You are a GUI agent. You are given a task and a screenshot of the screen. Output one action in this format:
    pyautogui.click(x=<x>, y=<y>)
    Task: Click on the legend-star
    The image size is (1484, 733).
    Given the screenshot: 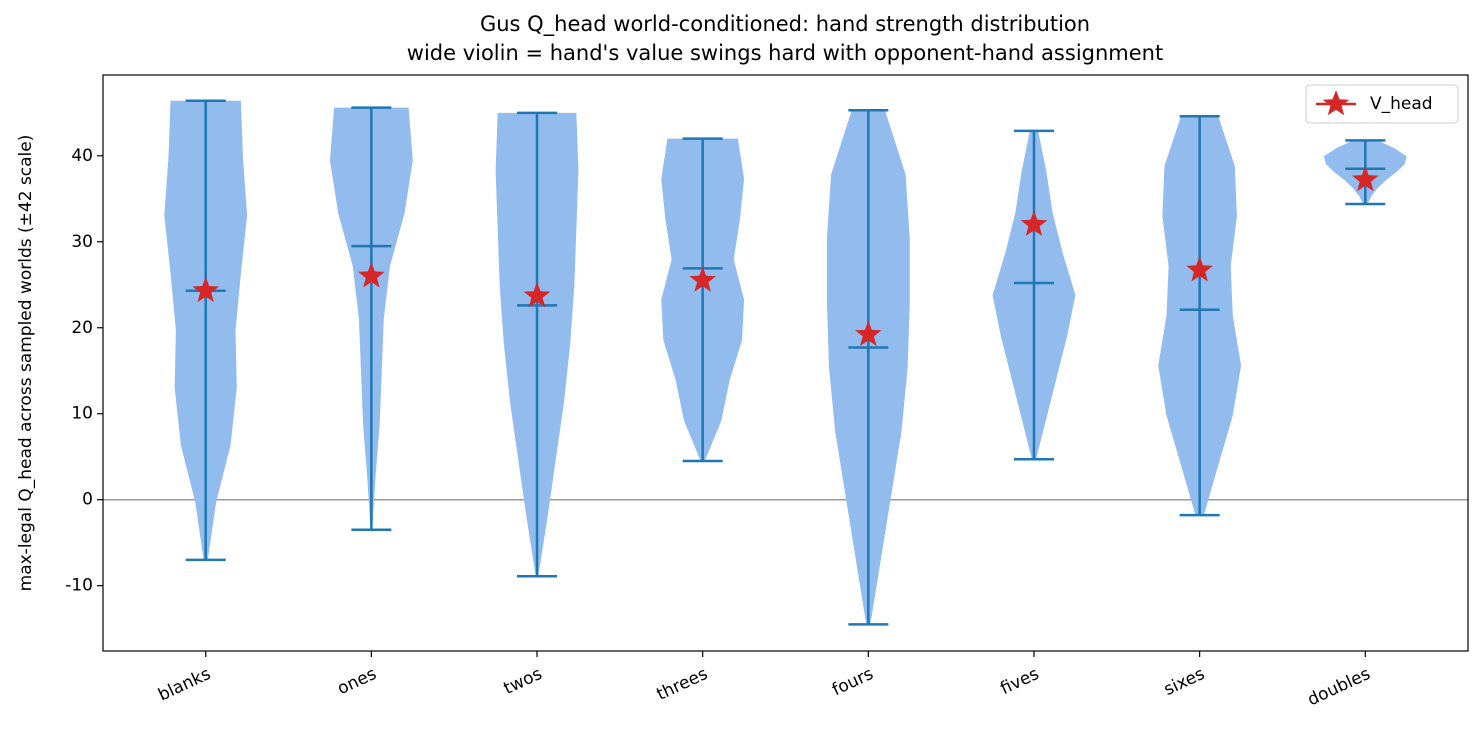 What is the action you would take?
    pyautogui.click(x=1336, y=103)
    